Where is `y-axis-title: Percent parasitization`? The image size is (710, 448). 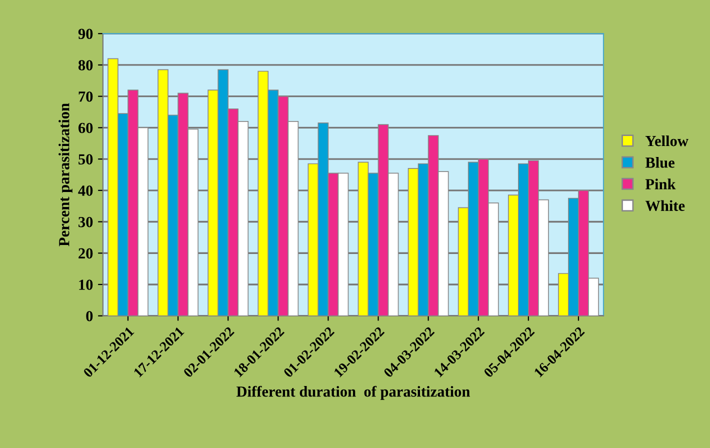 y-axis-title: Percent parasitization is located at coordinates (65, 174).